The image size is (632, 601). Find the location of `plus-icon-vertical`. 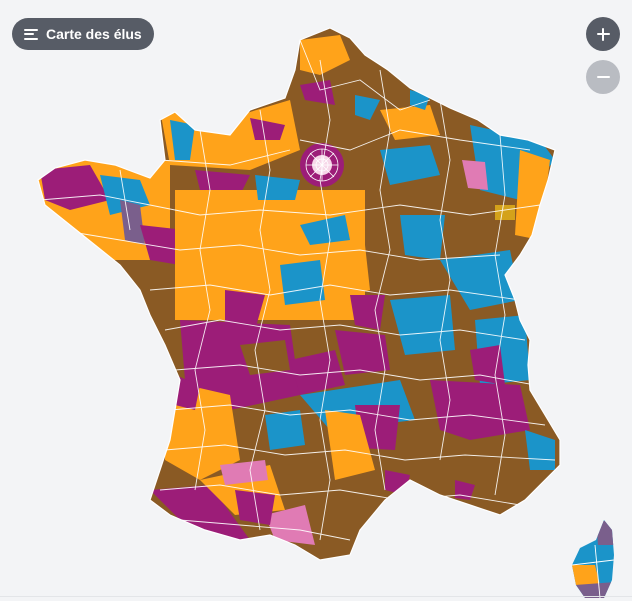

plus-icon-vertical is located at coordinates (603, 34).